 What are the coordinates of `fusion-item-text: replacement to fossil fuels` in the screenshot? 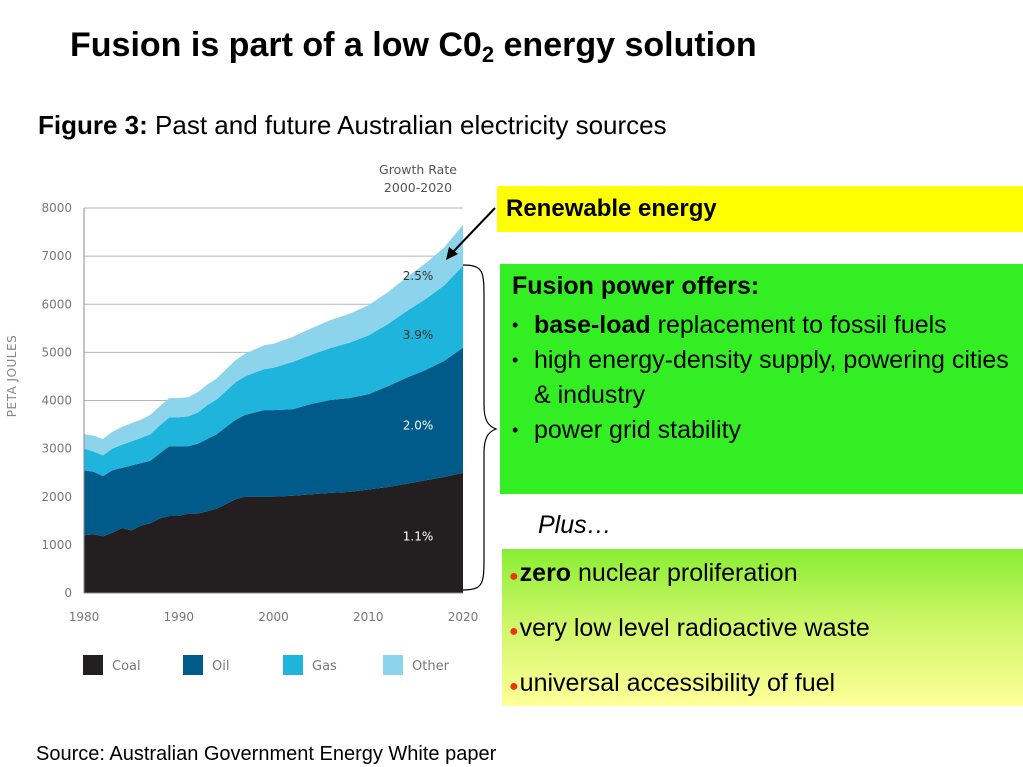 It's located at (798, 325).